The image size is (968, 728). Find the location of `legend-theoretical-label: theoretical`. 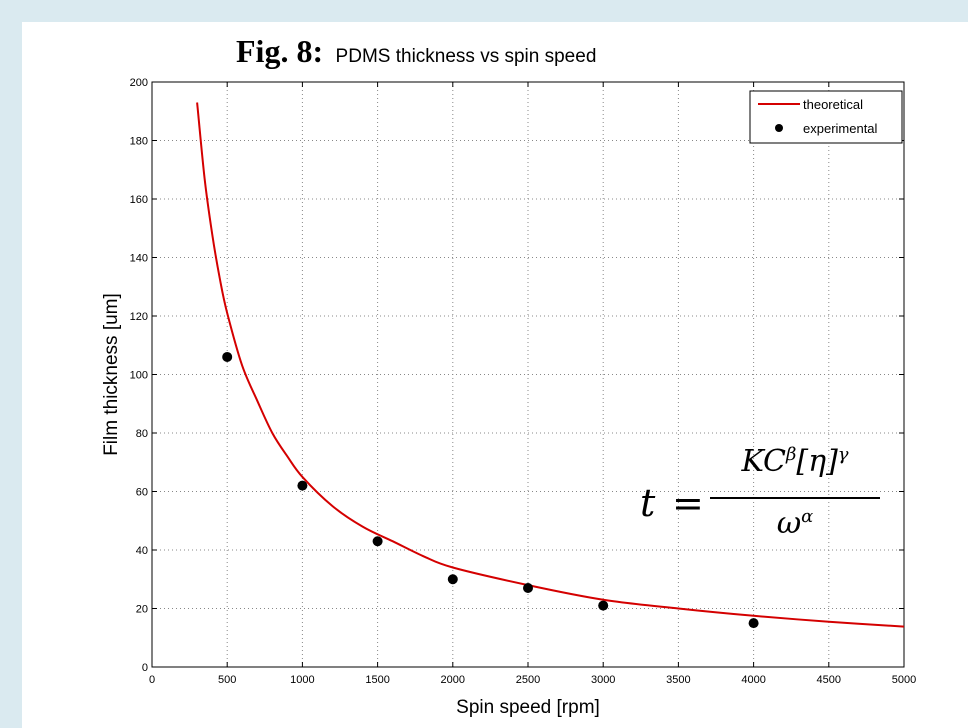

legend-theoretical-label: theoretical is located at coordinates (833, 104).